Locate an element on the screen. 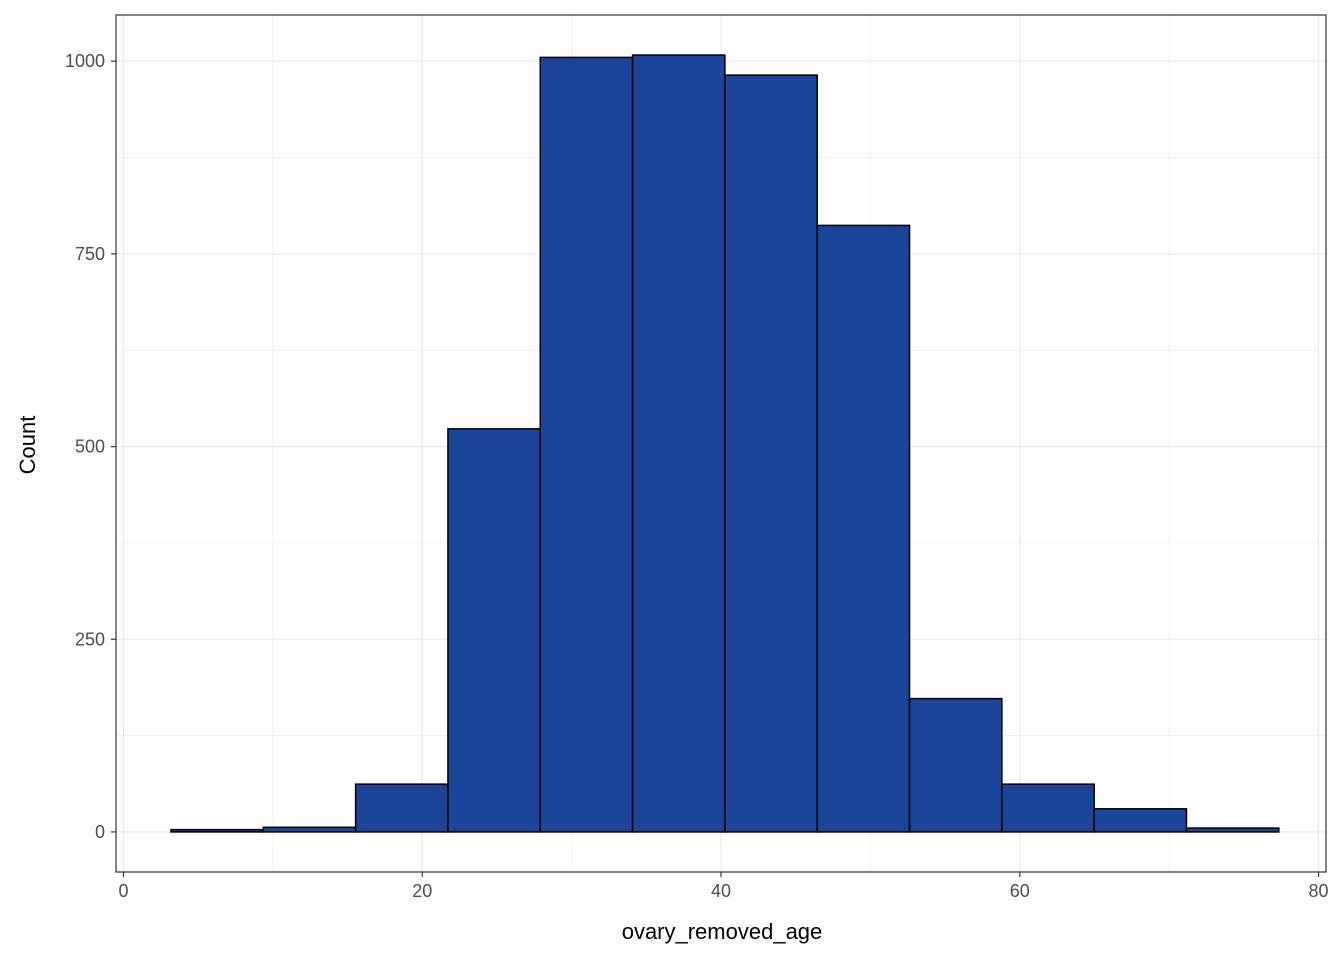 The image size is (1344, 960). y-tick-label: 500 is located at coordinates (90, 447).